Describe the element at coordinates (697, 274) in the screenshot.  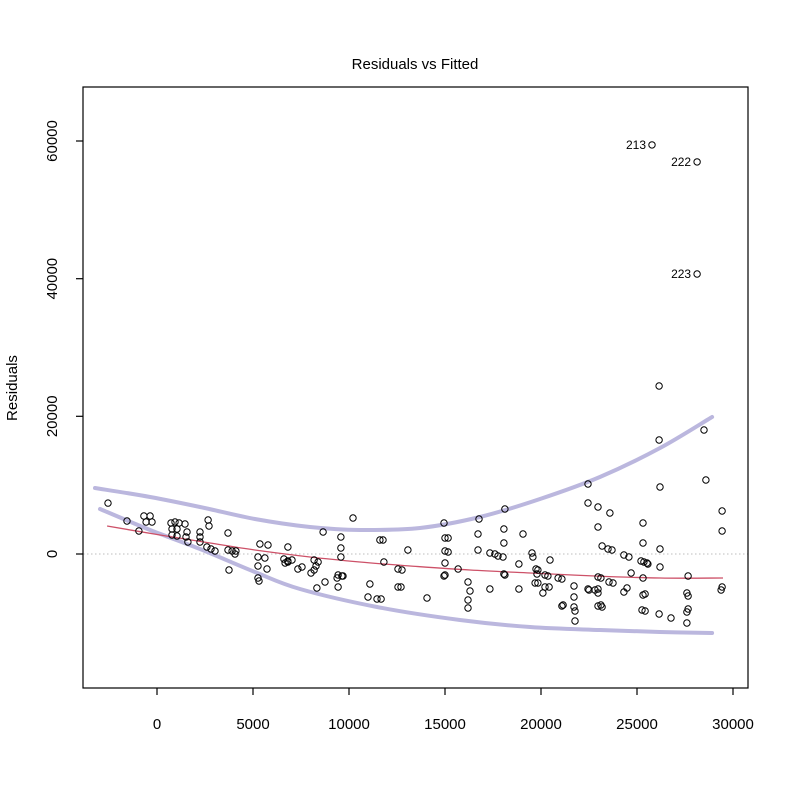
I see `outlier-point` at that location.